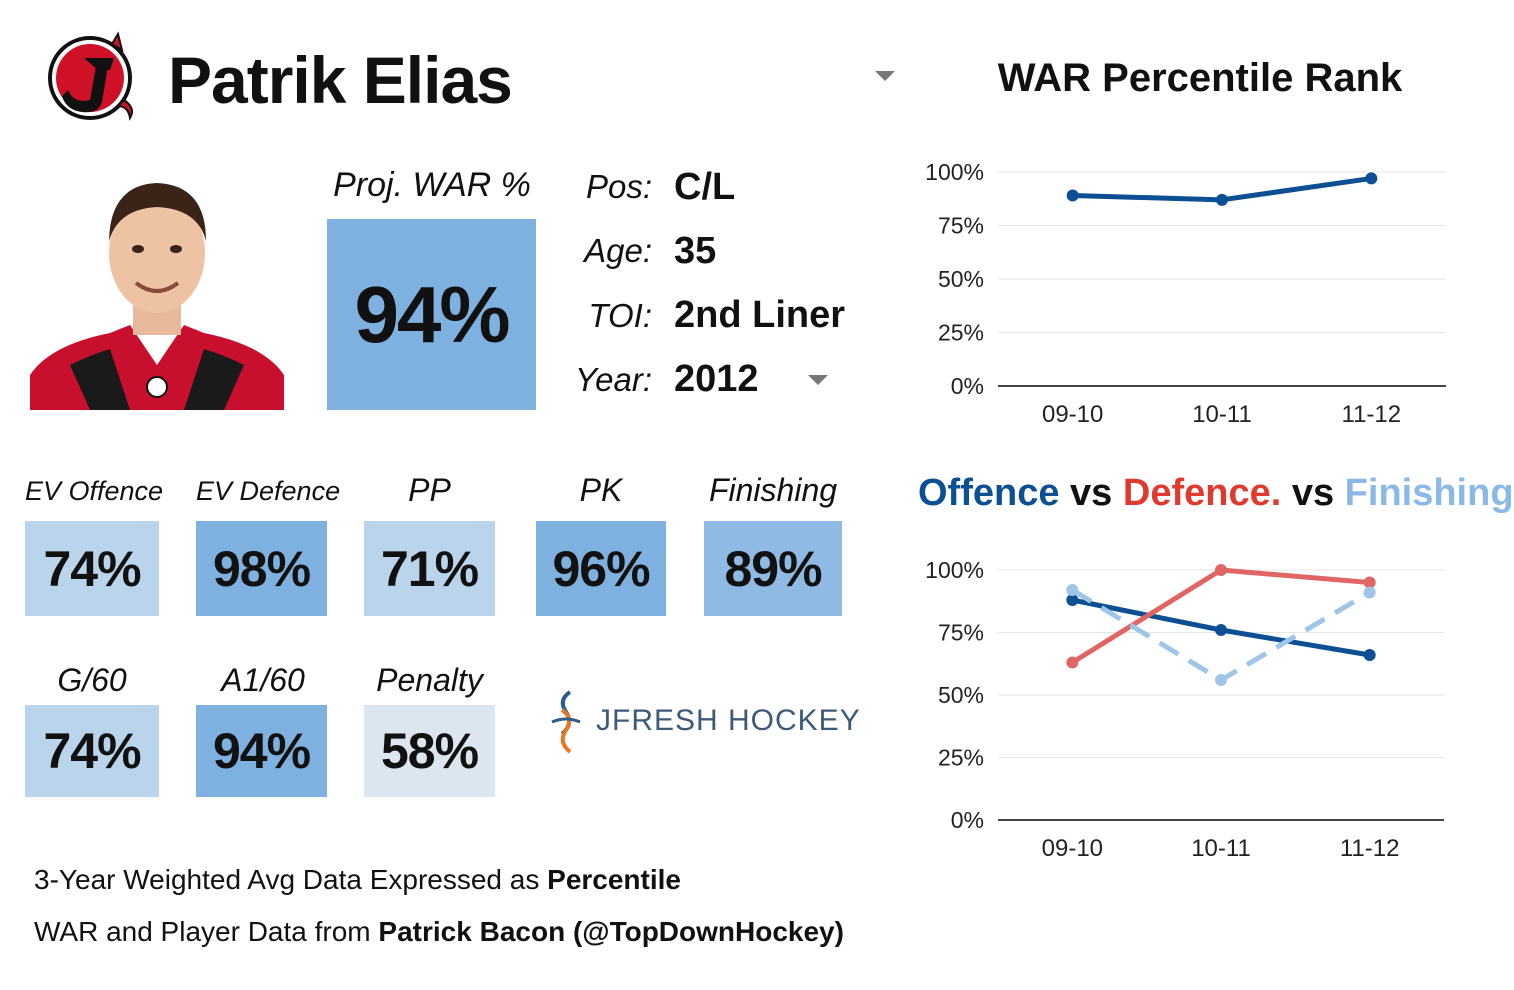  Describe the element at coordinates (1370, 848) in the screenshot. I see `comparison-chart-xtick-label: 11-12` at that location.